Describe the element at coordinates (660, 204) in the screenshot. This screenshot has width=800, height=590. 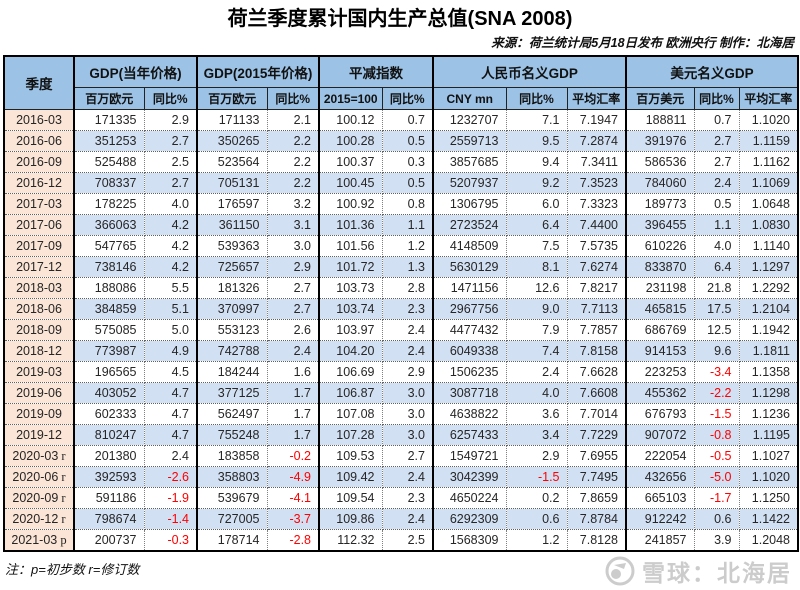
I see `value-cell: 189773` at that location.